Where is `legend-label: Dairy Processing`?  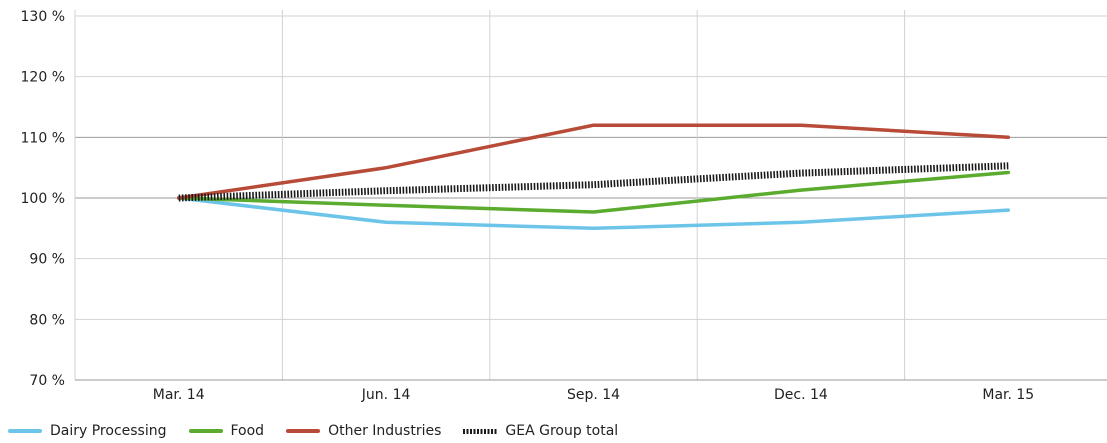
legend-label: Dairy Processing is located at coordinates (108, 431).